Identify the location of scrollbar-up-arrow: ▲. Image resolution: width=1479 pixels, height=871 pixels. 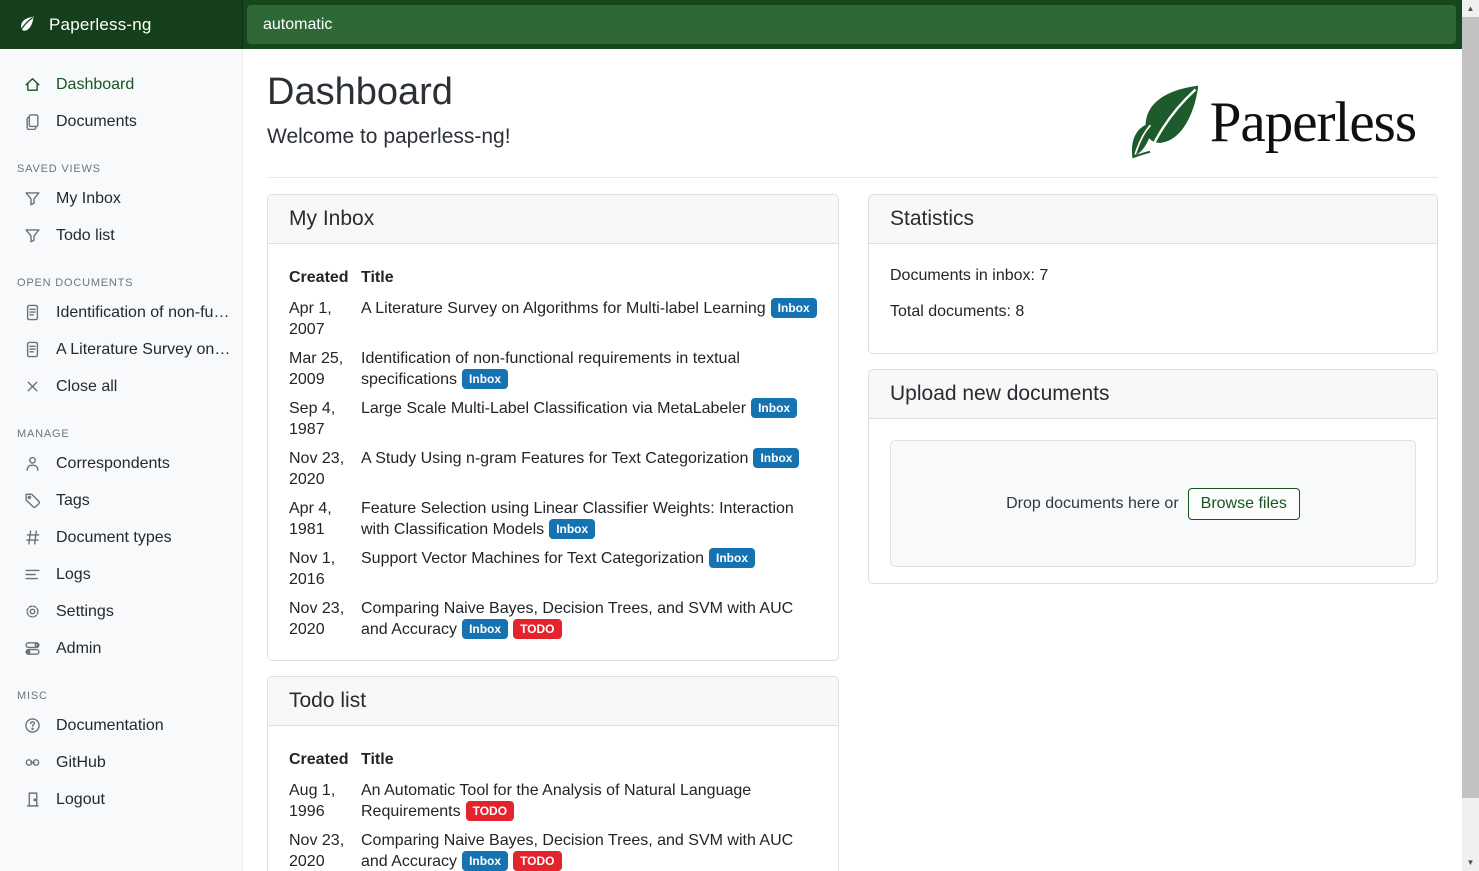
(1470, 8).